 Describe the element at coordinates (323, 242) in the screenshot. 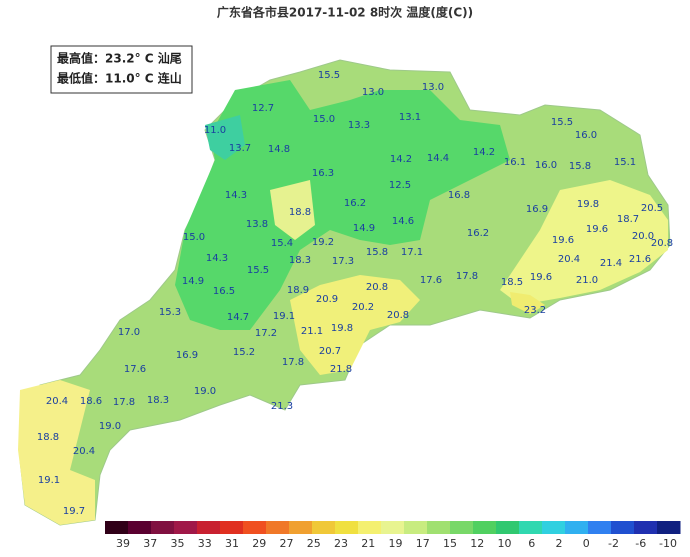

I see `station-value: 19.2` at that location.